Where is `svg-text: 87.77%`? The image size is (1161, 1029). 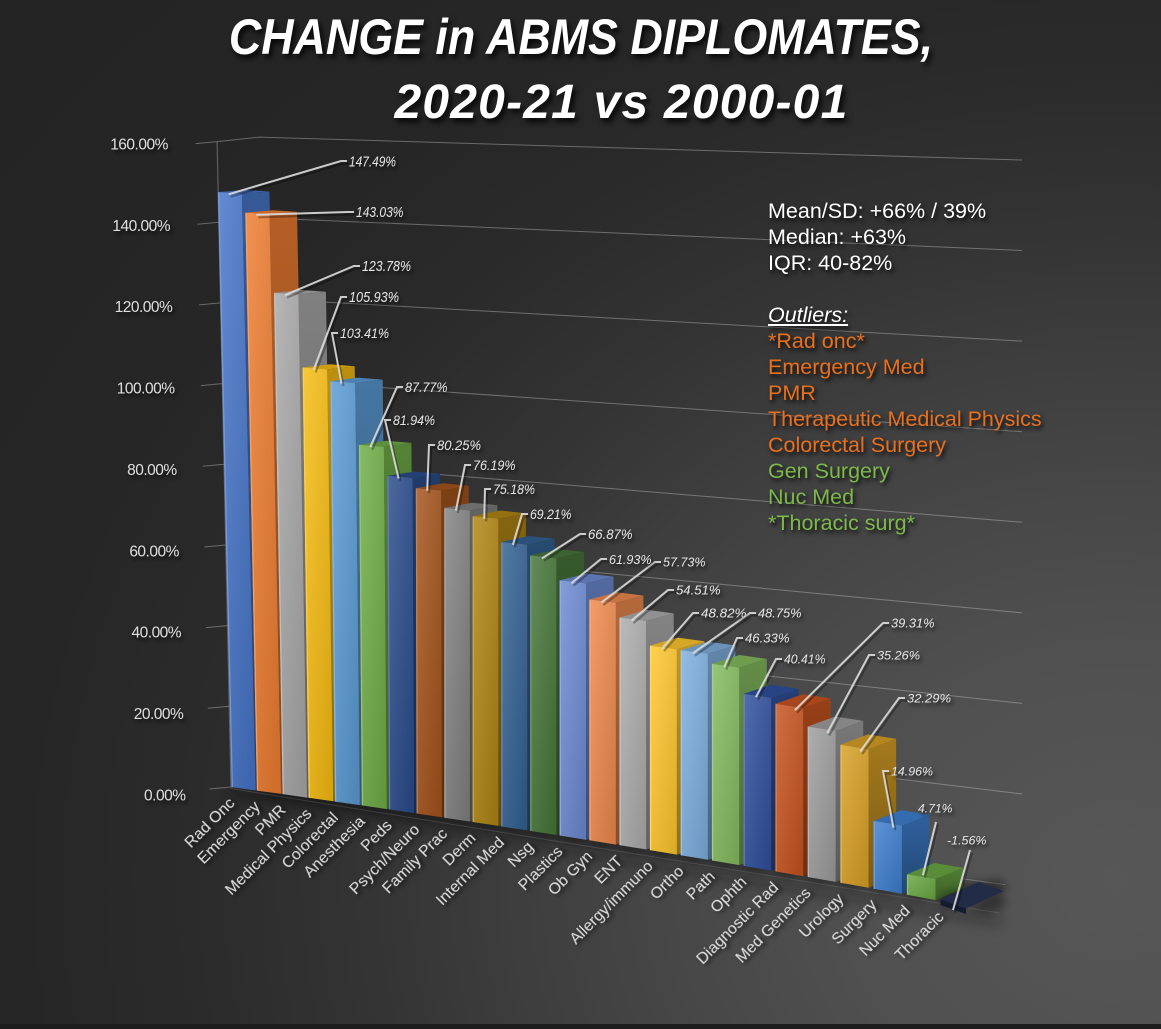 svg-text: 87.77% is located at coordinates (426, 387).